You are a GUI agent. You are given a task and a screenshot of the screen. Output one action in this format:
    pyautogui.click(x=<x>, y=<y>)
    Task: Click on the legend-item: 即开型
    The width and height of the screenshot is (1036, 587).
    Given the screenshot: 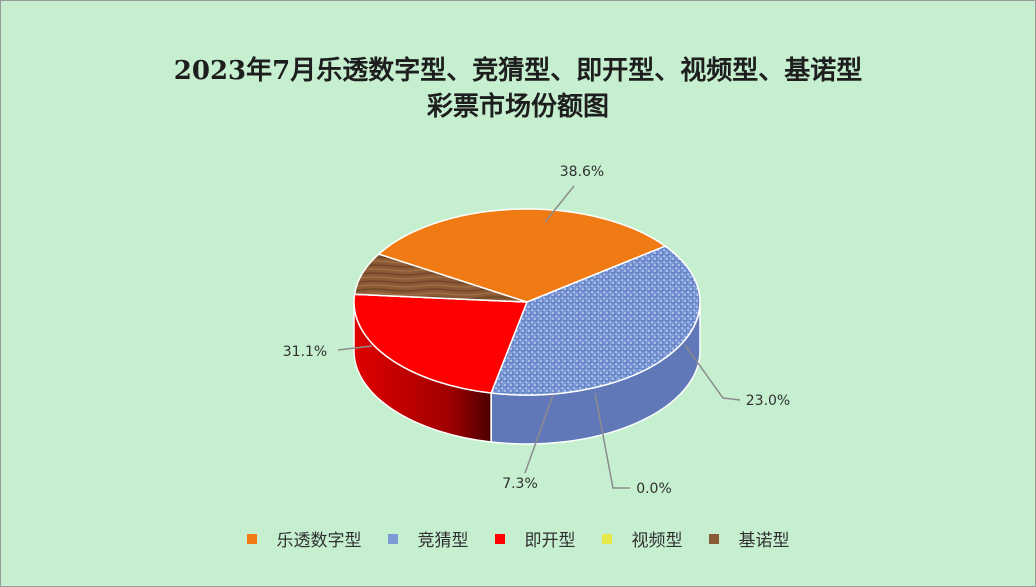 What is the action you would take?
    pyautogui.click(x=535, y=538)
    